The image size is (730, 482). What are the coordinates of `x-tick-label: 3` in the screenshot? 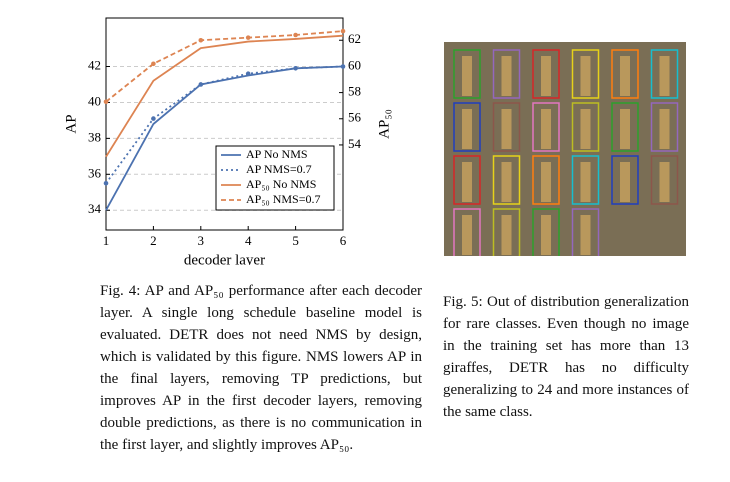 It's located at (201, 240).